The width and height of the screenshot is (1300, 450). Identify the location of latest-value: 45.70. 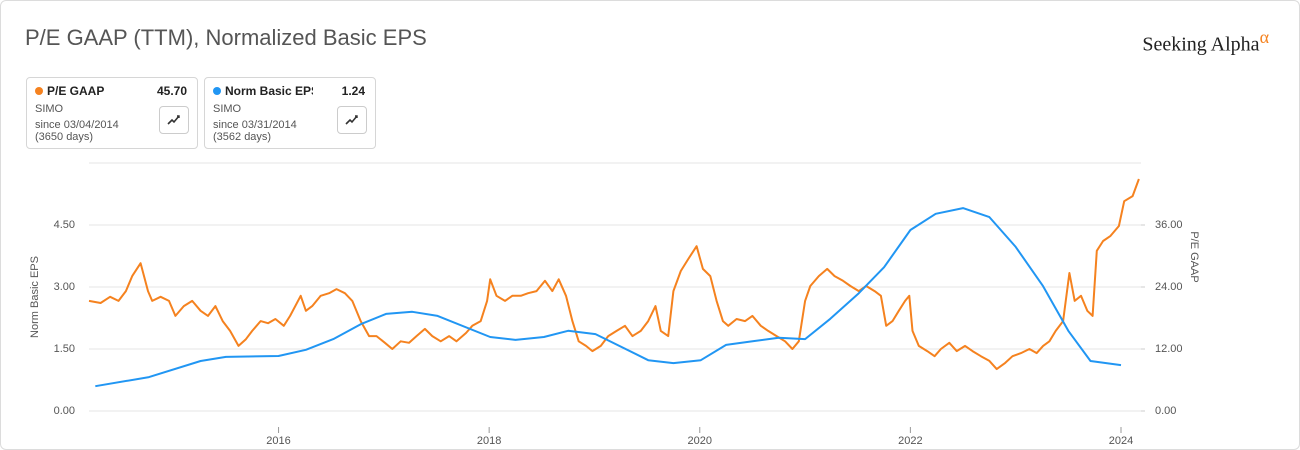
(171, 91).